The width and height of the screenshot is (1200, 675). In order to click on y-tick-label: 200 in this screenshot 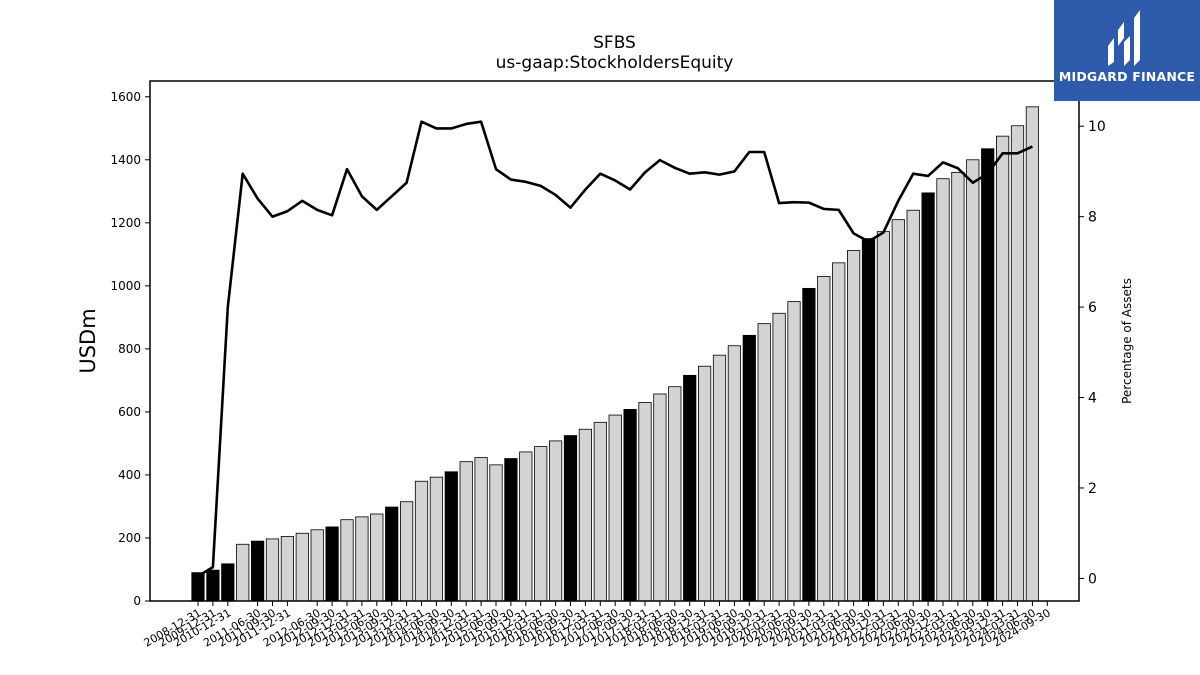, I will do `click(129, 538)`.